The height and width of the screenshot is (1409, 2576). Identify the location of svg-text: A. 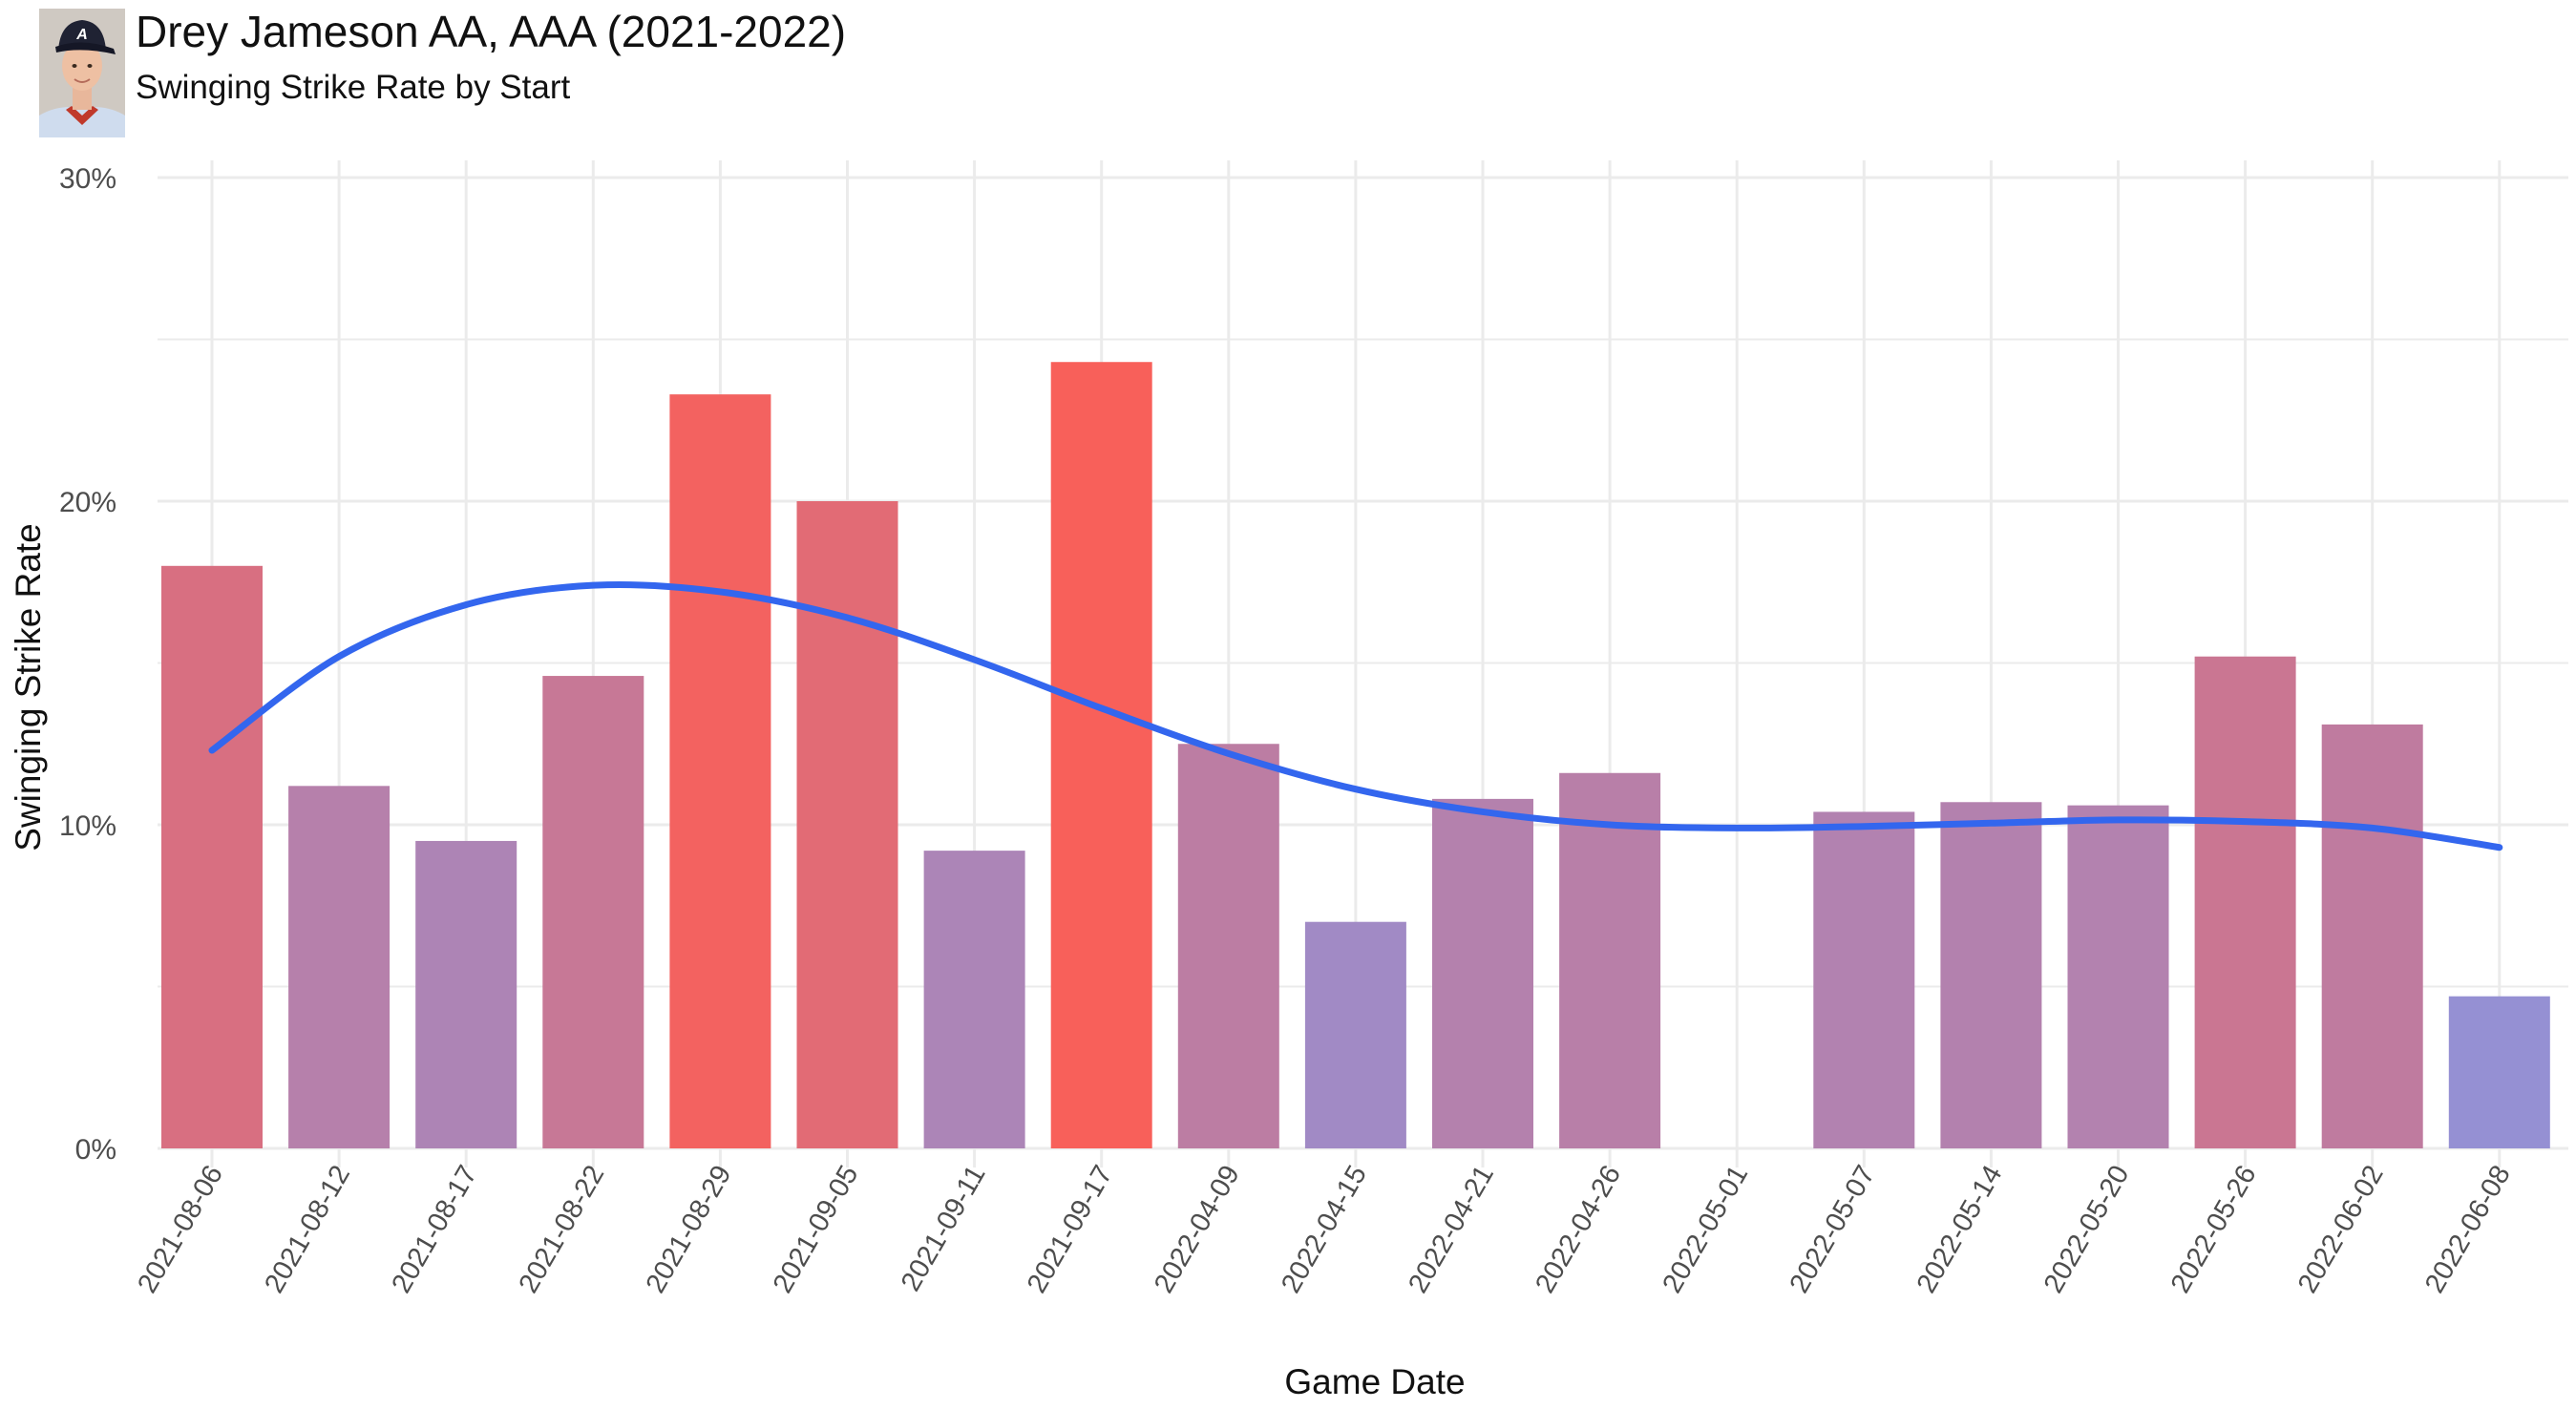
(81, 35).